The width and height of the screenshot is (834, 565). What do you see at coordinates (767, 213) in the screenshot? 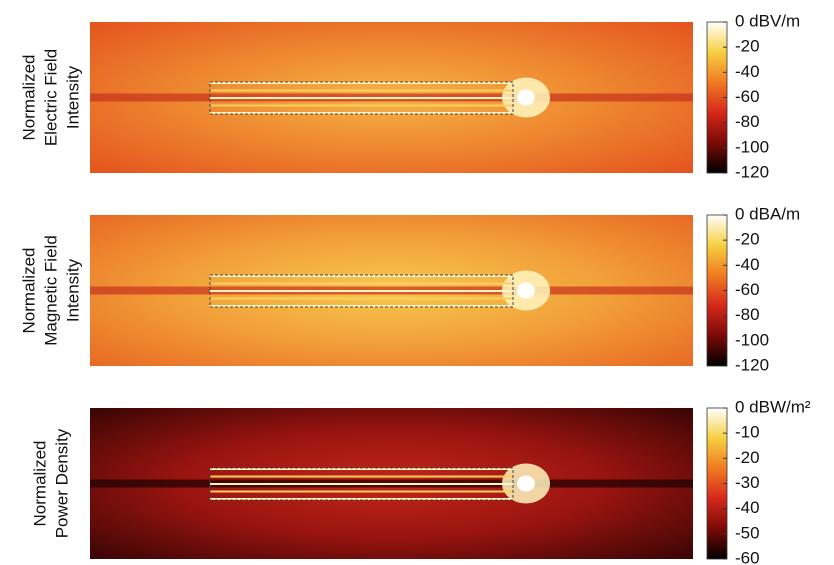
I see `colorbar-tick-label: 0 dBA/m` at bounding box center [767, 213].